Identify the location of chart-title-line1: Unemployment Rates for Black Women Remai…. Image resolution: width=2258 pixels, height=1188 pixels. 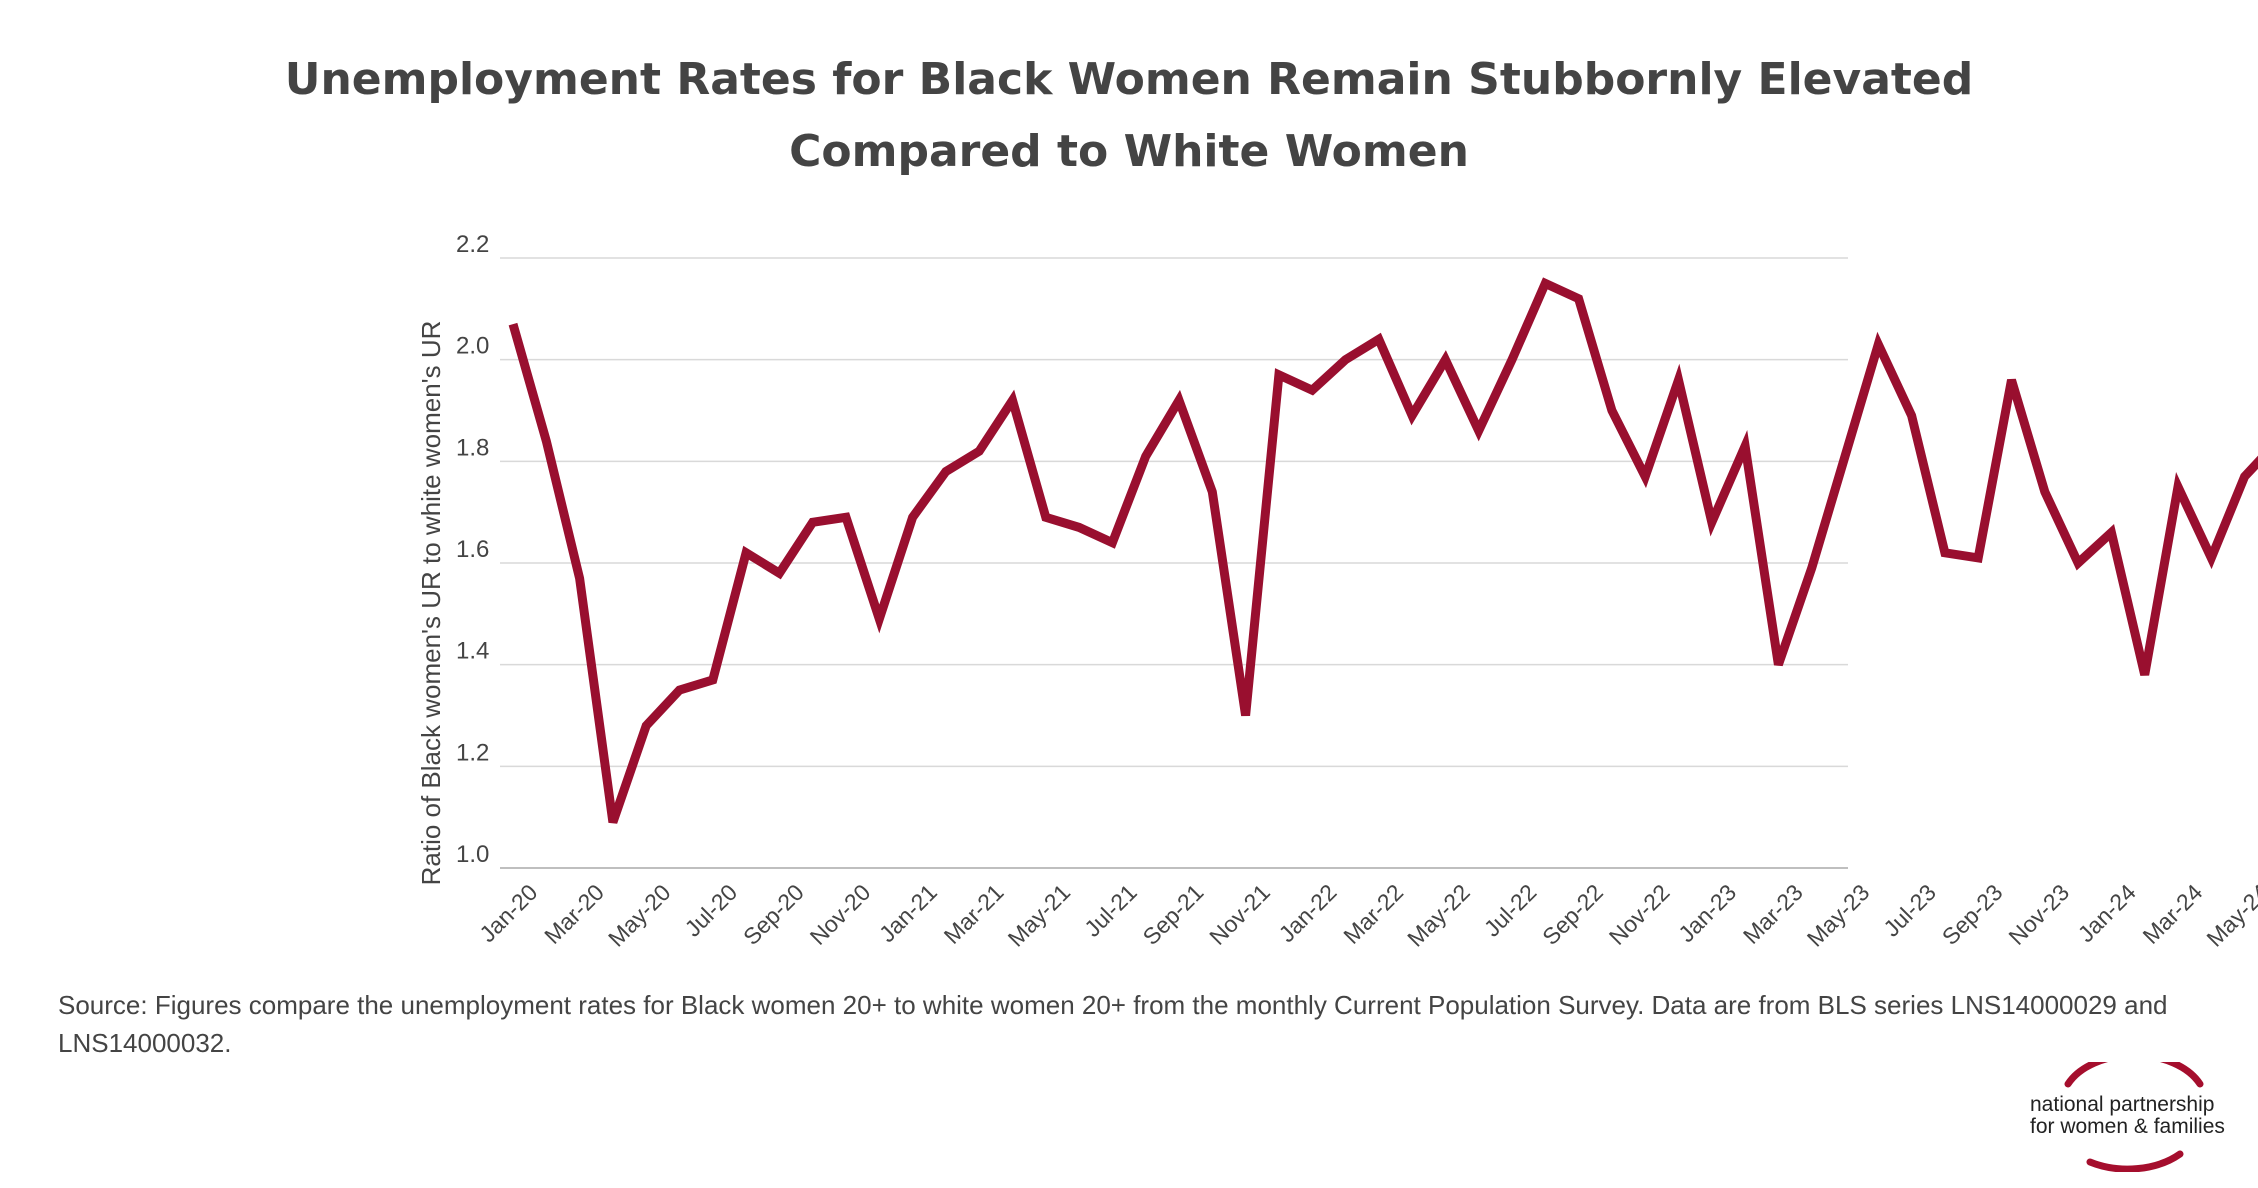
(1129, 79).